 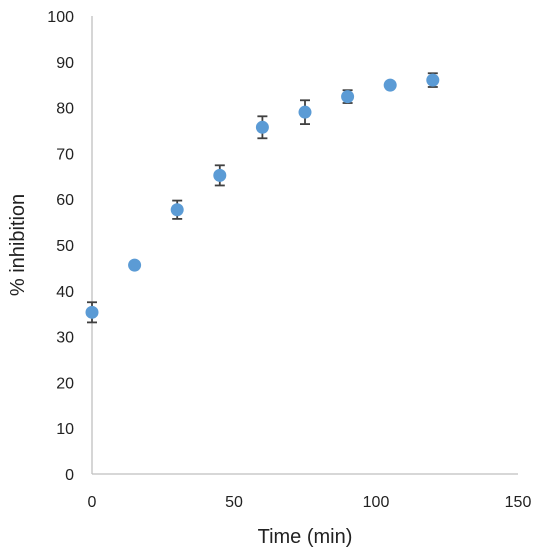 What do you see at coordinates (60, 17) in the screenshot?
I see `y-tick-label: 100` at bounding box center [60, 17].